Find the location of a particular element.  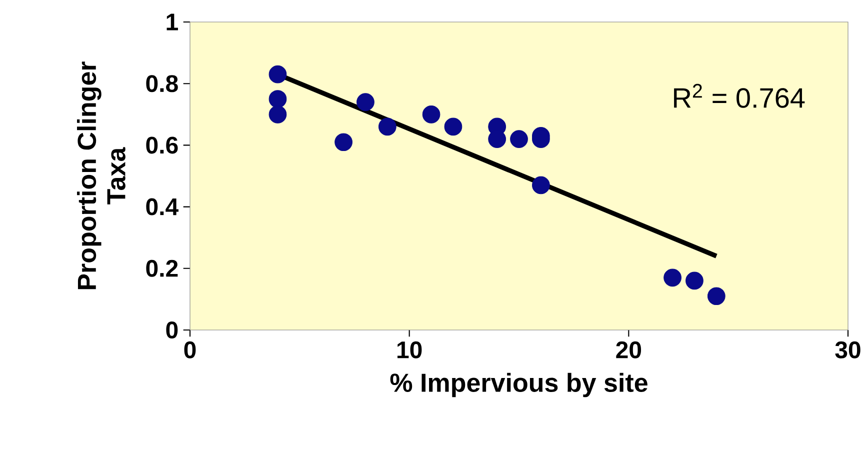

annotation: R$^{2}$ = 0.764 is located at coordinates (739, 96).